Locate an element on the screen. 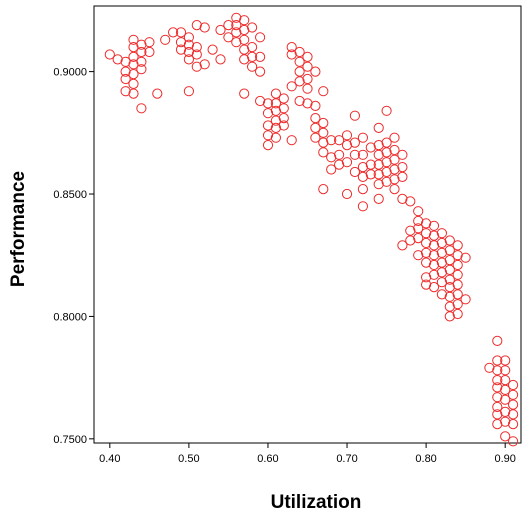 Image resolution: width=529 pixels, height=518 pixels. x-tick-label: 0.40 is located at coordinates (109, 459).